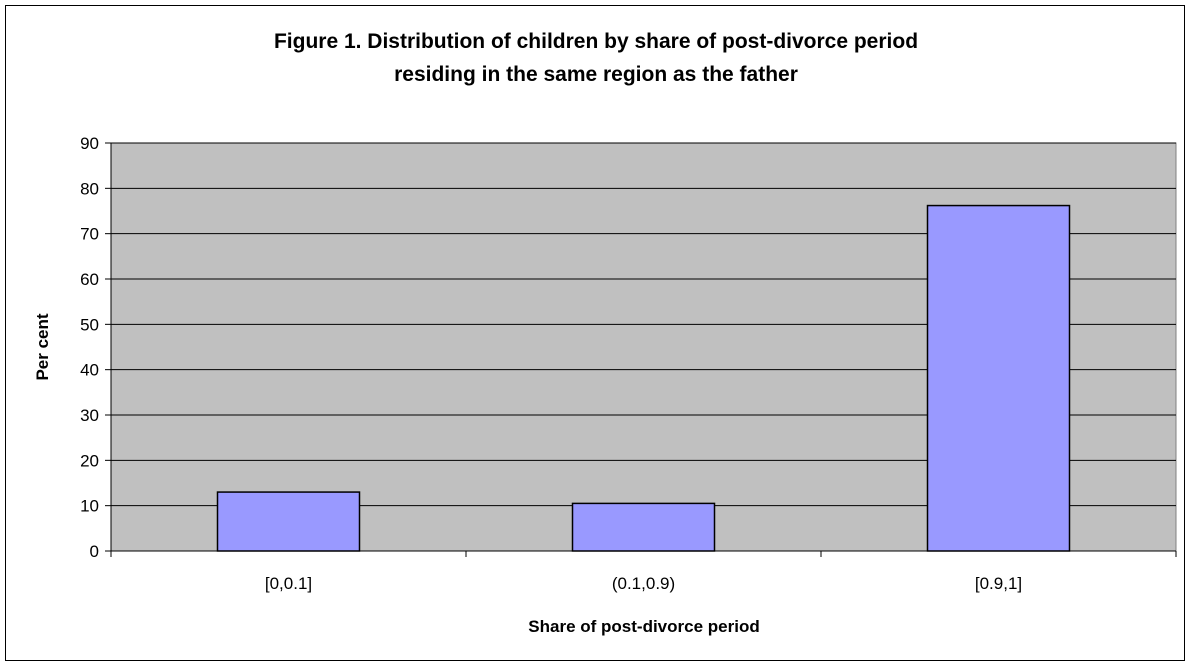 The width and height of the screenshot is (1192, 668). What do you see at coordinates (89, 347) in the screenshot?
I see `y-tick-labels: 0 10 20 30 40 50 60 70 80 90` at bounding box center [89, 347].